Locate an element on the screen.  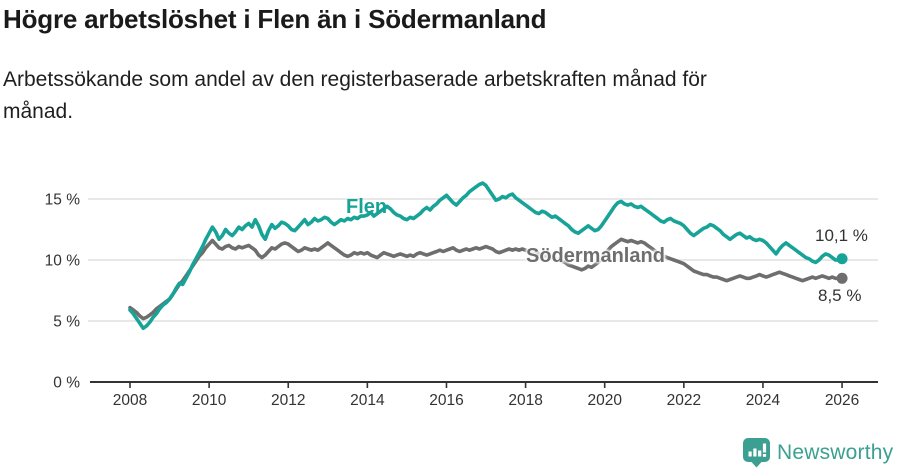
y-tick-label: 15 % is located at coordinates (63, 200).